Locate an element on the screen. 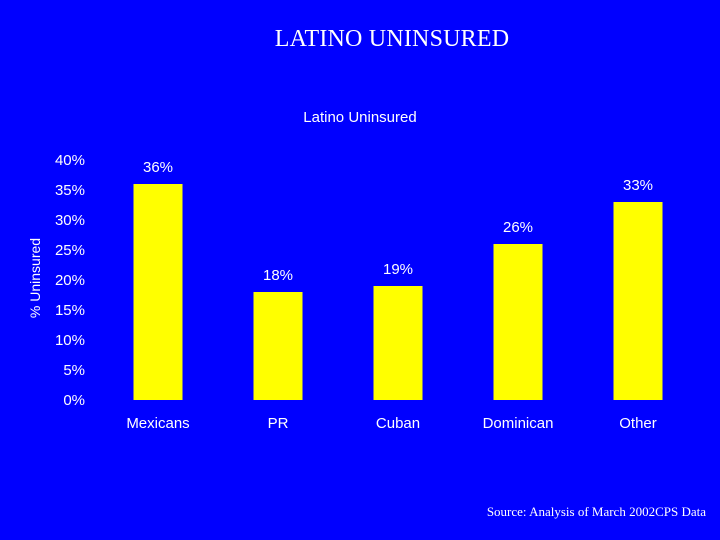 Image resolution: width=720 pixels, height=540 pixels. x-tick-label: Mexicans is located at coordinates (157, 423).